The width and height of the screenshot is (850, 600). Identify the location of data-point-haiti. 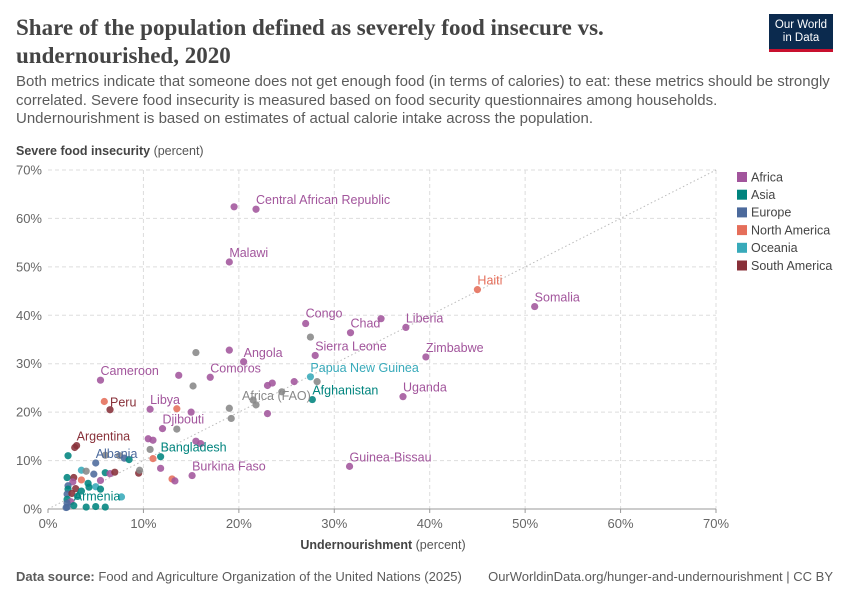
(477, 290).